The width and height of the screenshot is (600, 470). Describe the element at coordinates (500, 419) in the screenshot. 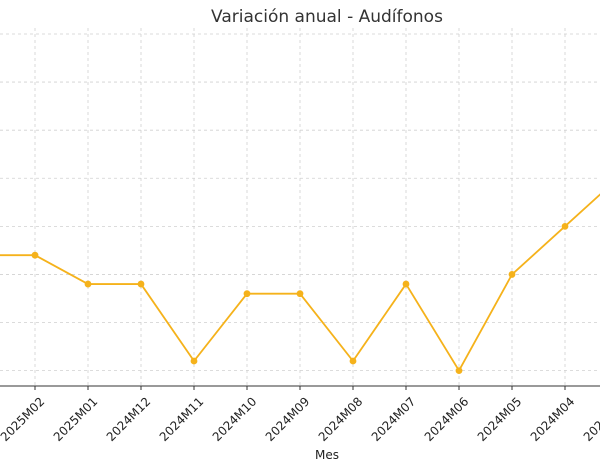

I see `x-tick-label: 2024M05` at that location.